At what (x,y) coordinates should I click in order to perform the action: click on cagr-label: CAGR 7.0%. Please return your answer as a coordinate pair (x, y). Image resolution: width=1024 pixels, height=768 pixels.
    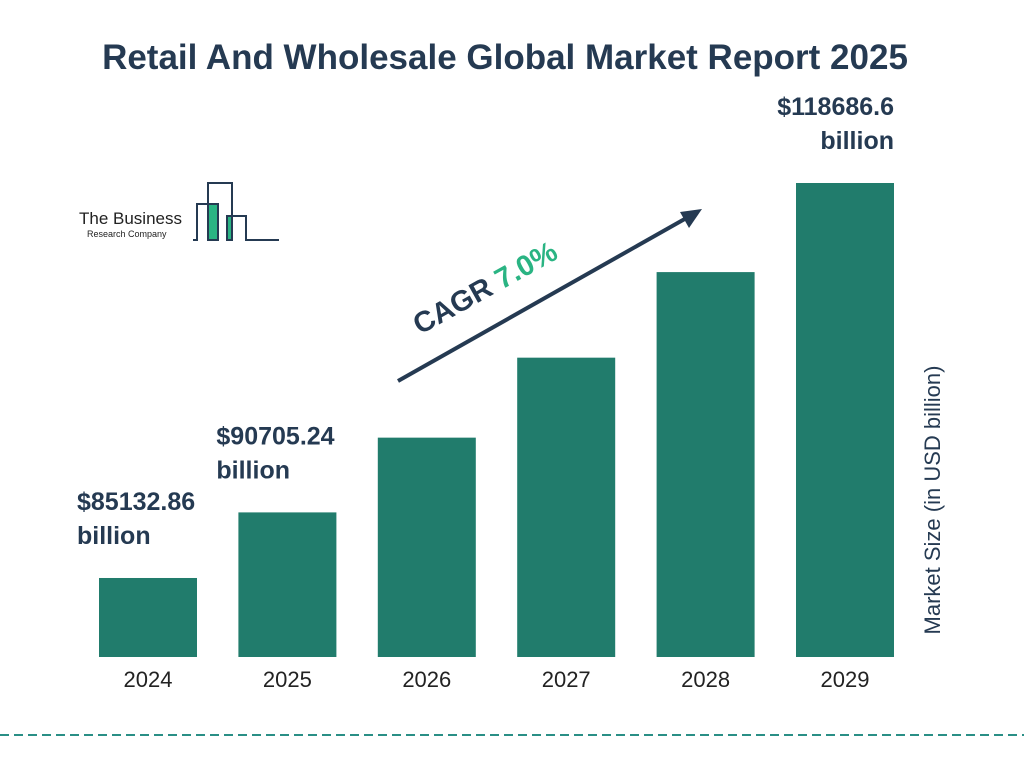
    Looking at the image, I should click on (485, 288).